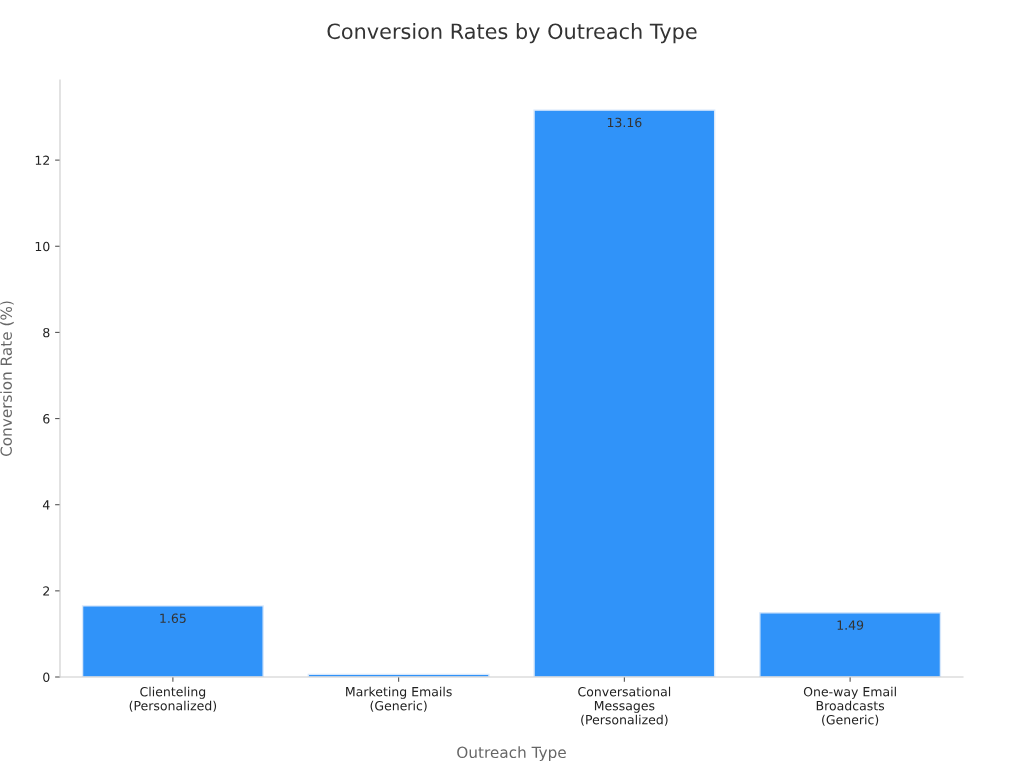  I want to click on x-axis-title: Outreach Type, so click(511, 754).